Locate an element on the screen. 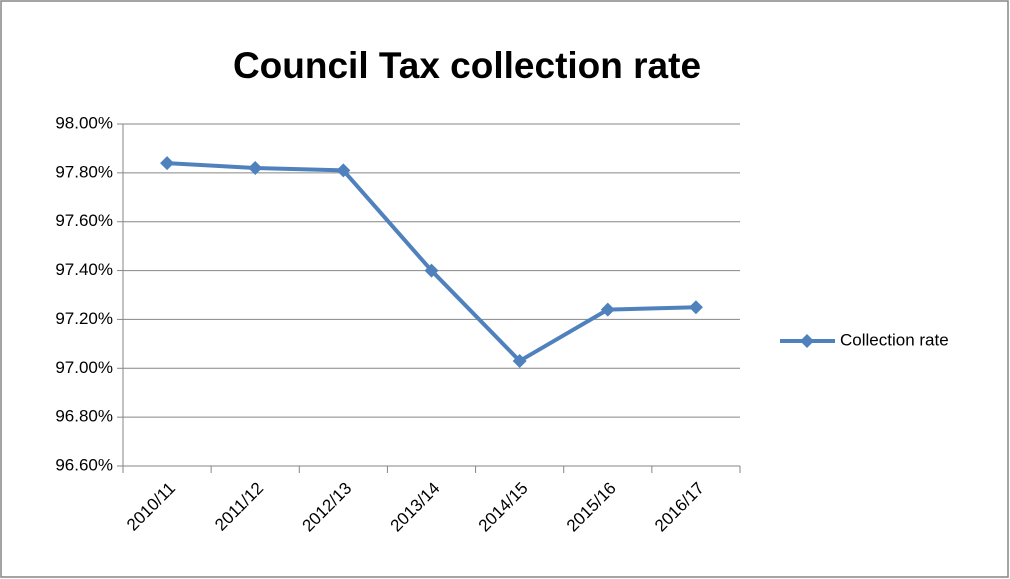 The width and height of the screenshot is (1010, 579). y-tick-label: 96.80% is located at coordinates (84, 416).